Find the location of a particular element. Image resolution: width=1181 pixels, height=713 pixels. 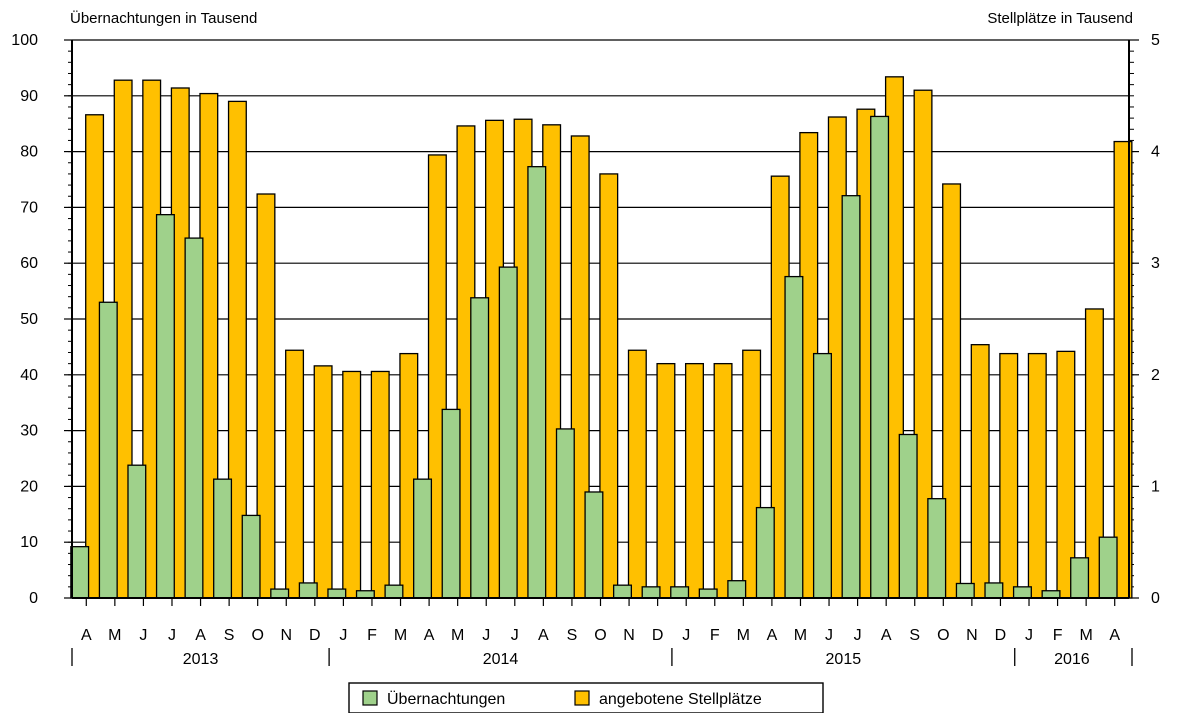

left-axis-tick-label: 10 is located at coordinates (29, 542).